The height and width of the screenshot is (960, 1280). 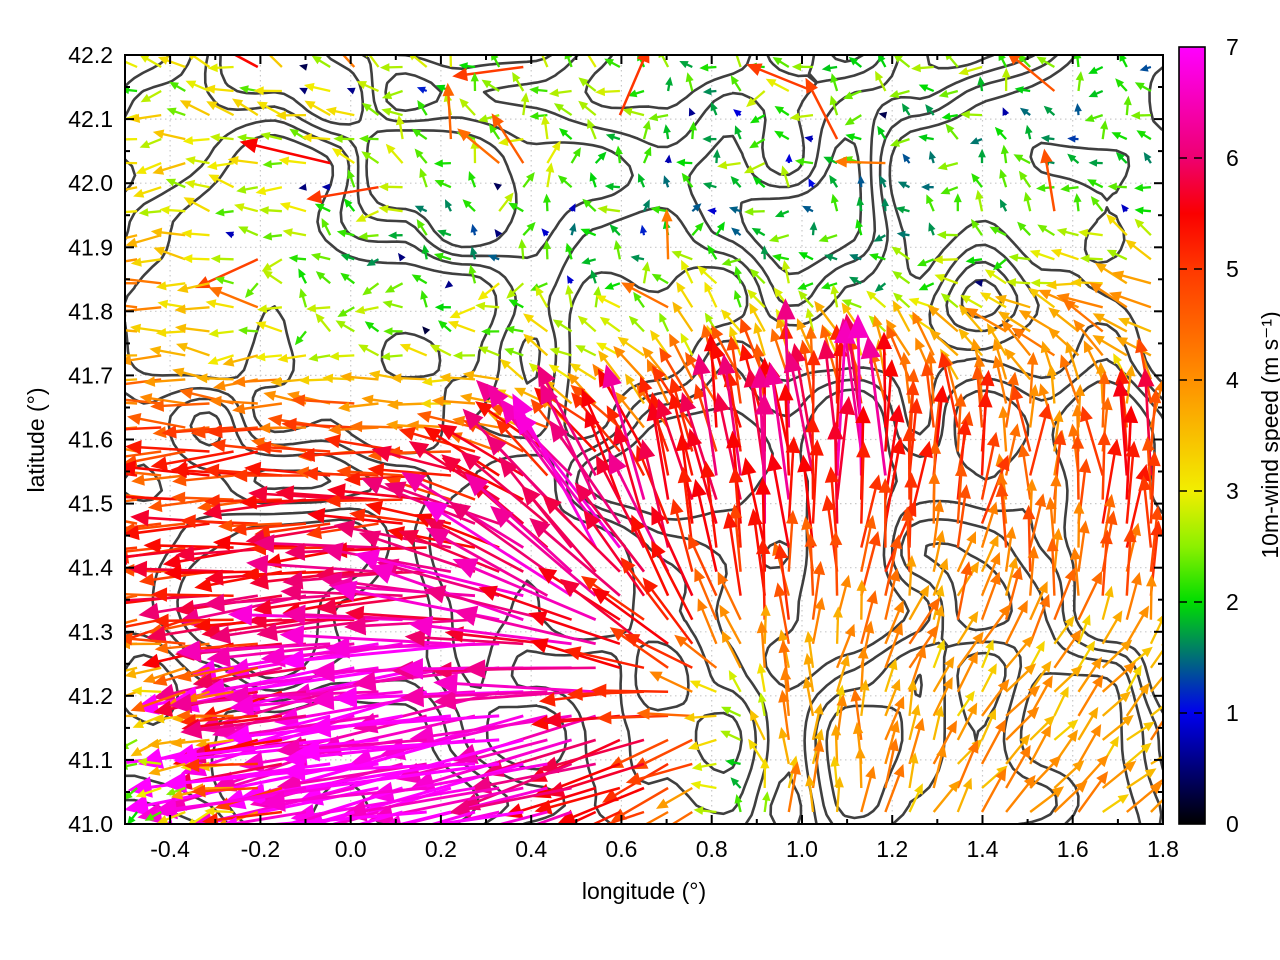 I want to click on colorbar-gradient, so click(x=1192, y=435).